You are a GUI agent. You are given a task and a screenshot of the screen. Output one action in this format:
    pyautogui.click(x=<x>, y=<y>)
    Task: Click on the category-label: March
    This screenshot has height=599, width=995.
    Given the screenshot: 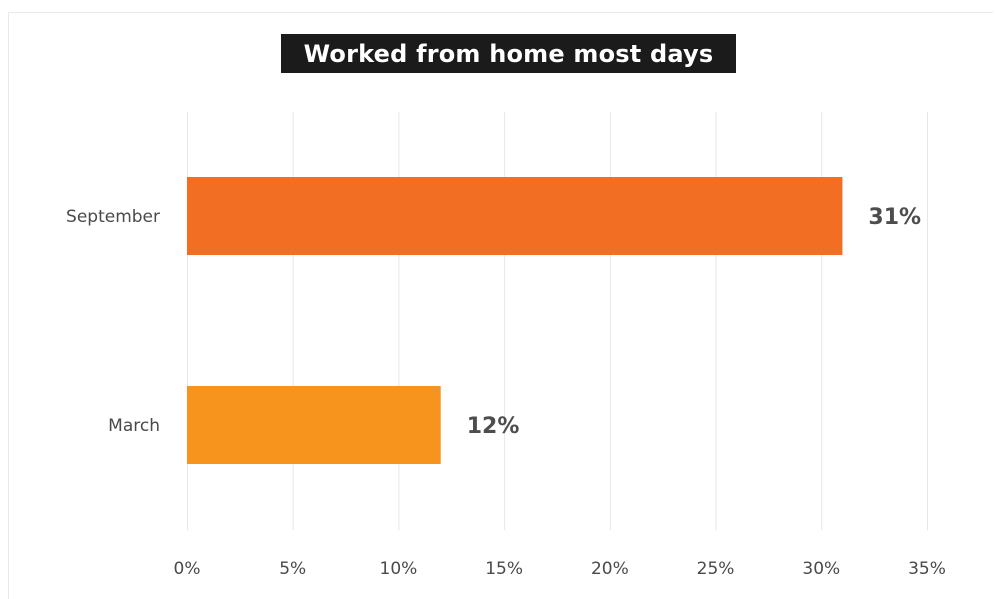 What is the action you would take?
    pyautogui.click(x=134, y=426)
    